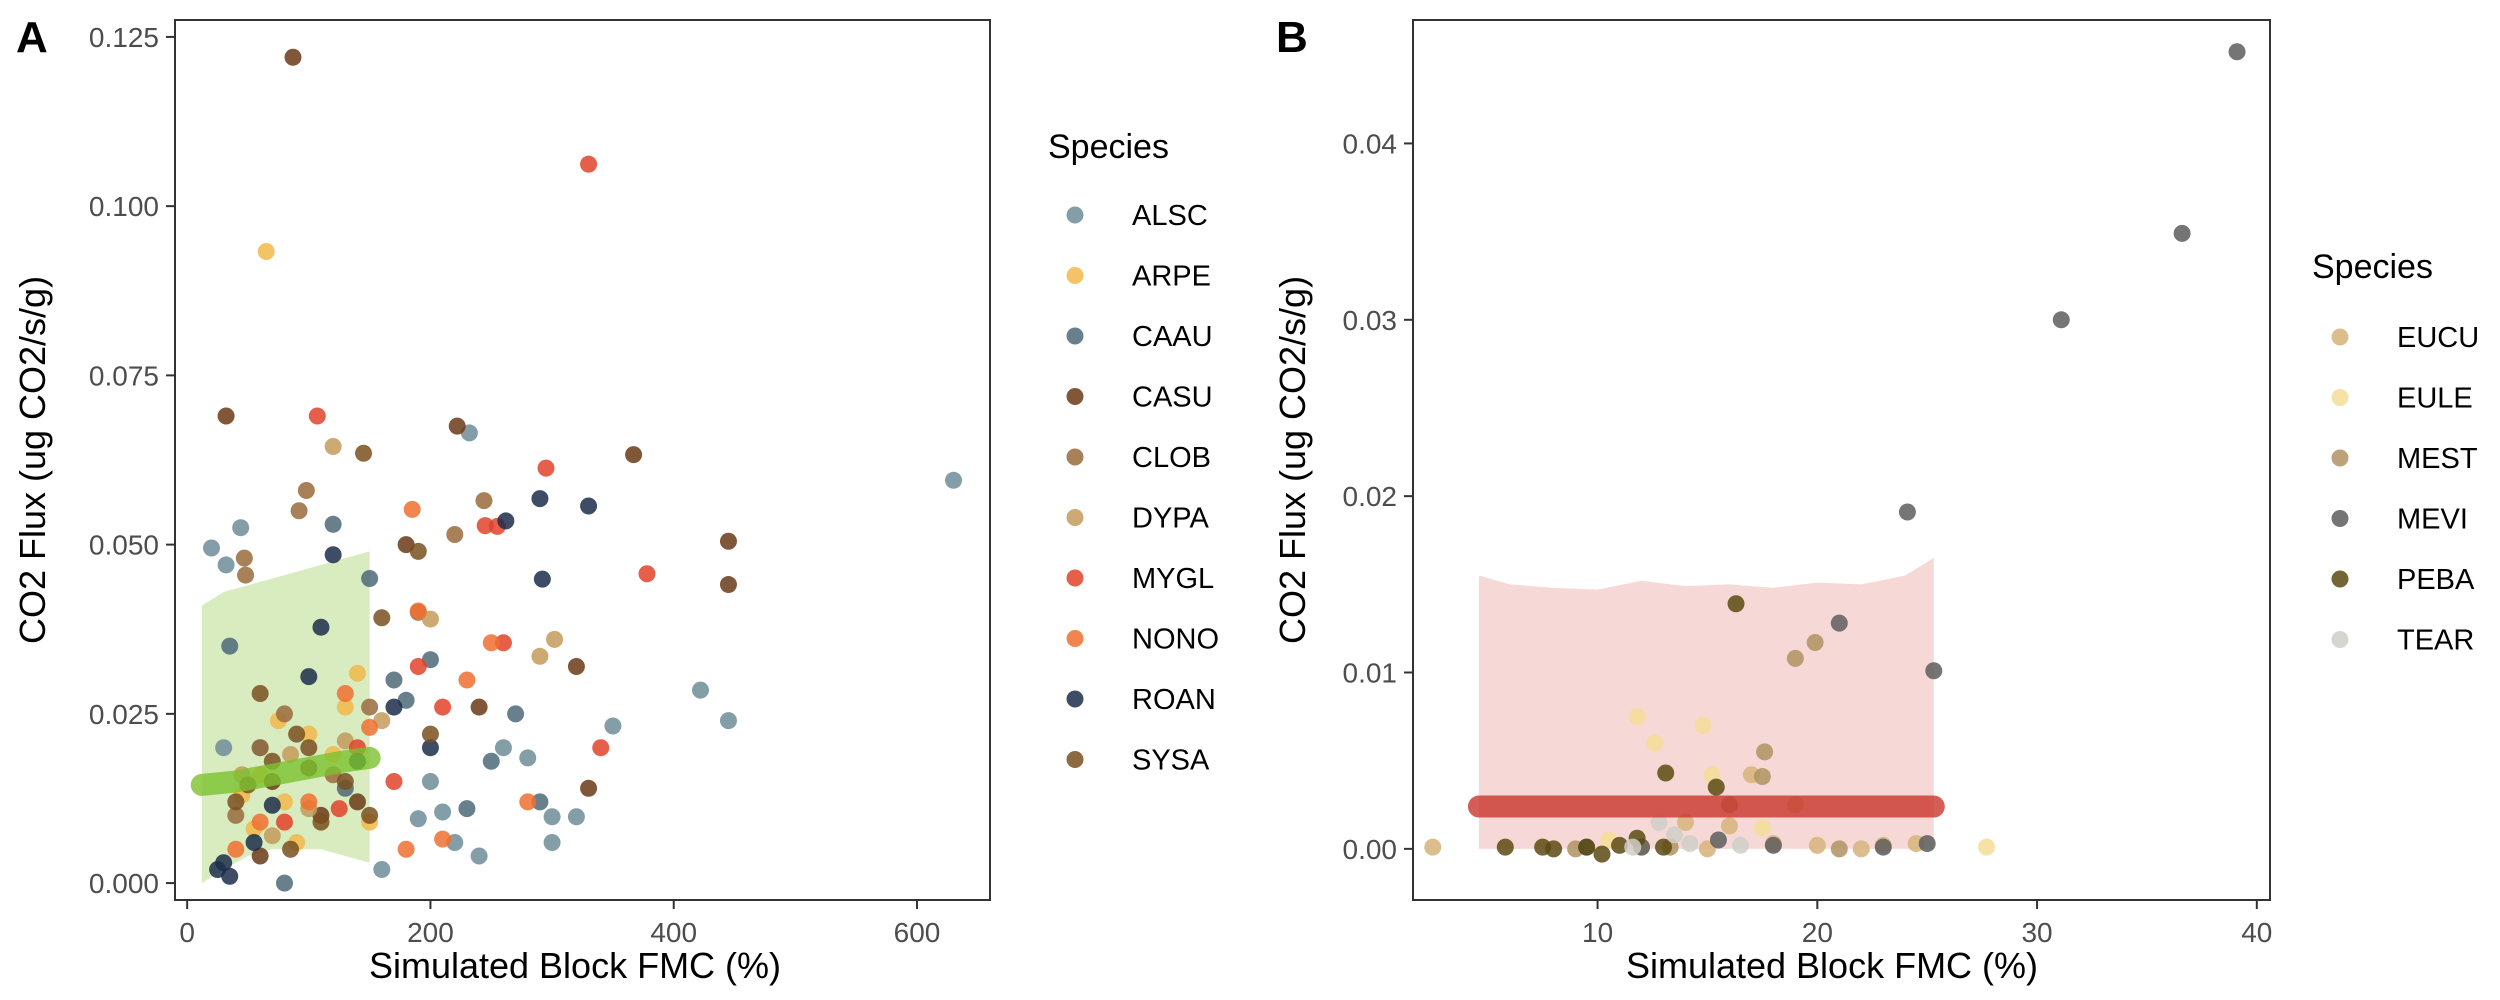 The image size is (2500, 1000). Describe the element at coordinates (32, 460) in the screenshot. I see `panel-a-y-axis-title: CO2 Flux (ug CO2/s/g)` at that location.